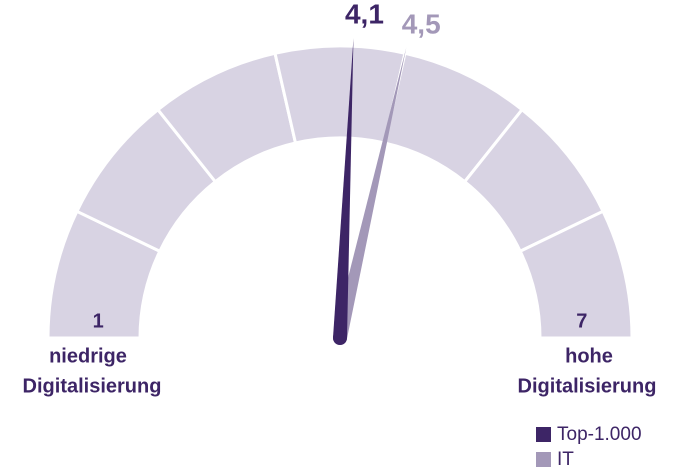  What do you see at coordinates (88, 356) in the screenshot?
I see `min-label: niedrige` at bounding box center [88, 356].